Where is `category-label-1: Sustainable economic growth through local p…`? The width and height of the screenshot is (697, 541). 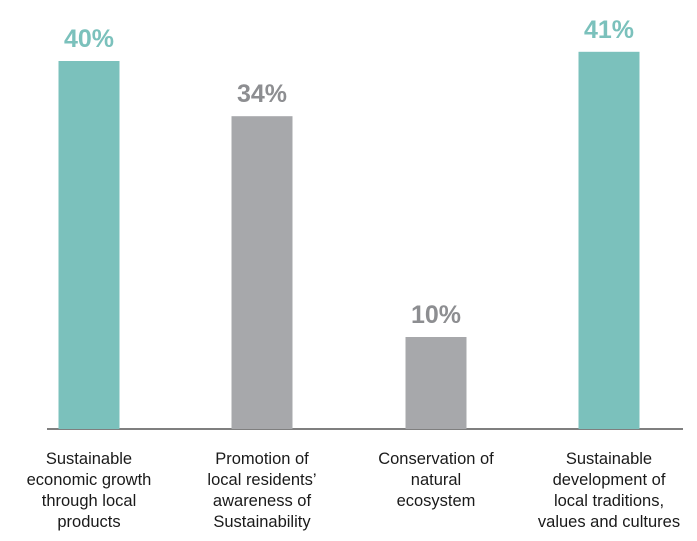
category-label-1: Sustainable economic growth through local p… is located at coordinates (89, 491).